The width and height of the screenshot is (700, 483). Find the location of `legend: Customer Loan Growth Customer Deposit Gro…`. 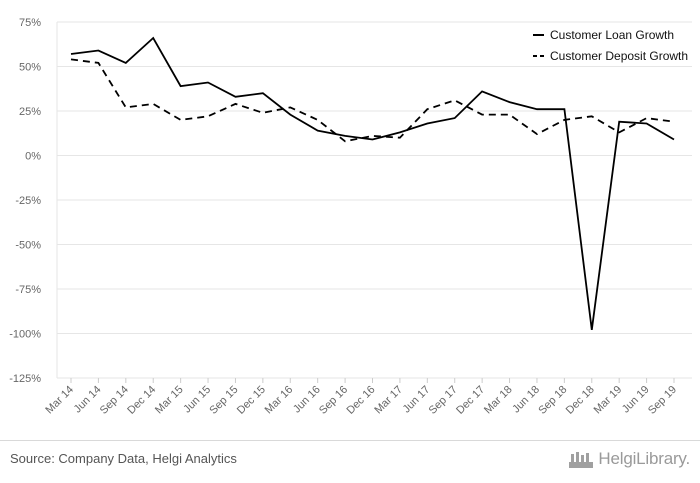

legend: Customer Loan Growth Customer Deposit Gro… is located at coordinates (610, 45).